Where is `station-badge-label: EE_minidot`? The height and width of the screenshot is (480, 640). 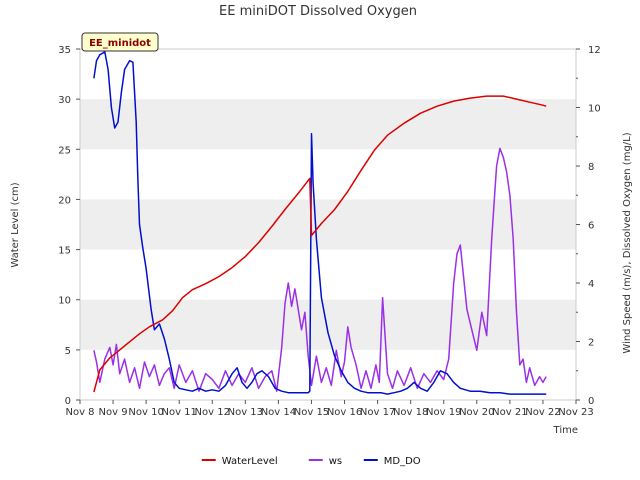
station-badge-label: EE_minidot is located at coordinates (120, 43).